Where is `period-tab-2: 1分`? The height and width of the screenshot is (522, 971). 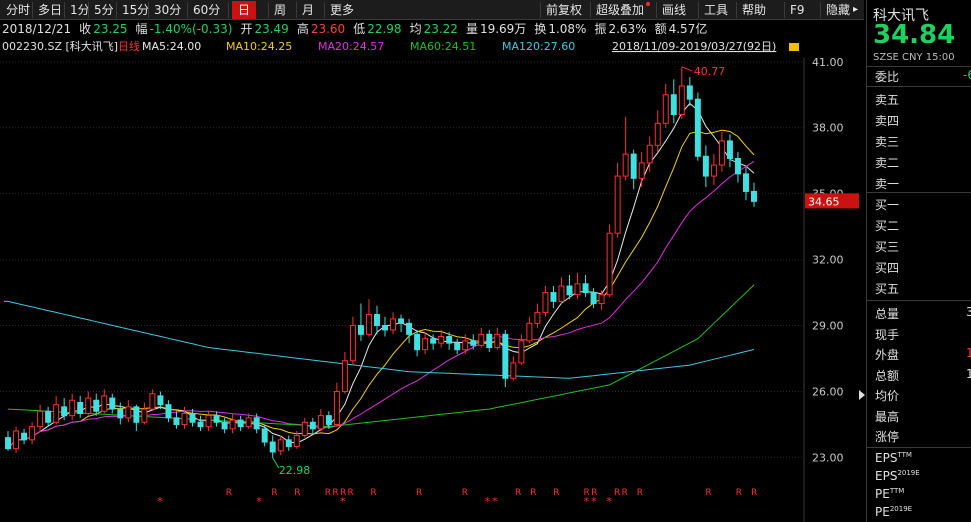
period-tab-2: 1分 is located at coordinates (80, 10).